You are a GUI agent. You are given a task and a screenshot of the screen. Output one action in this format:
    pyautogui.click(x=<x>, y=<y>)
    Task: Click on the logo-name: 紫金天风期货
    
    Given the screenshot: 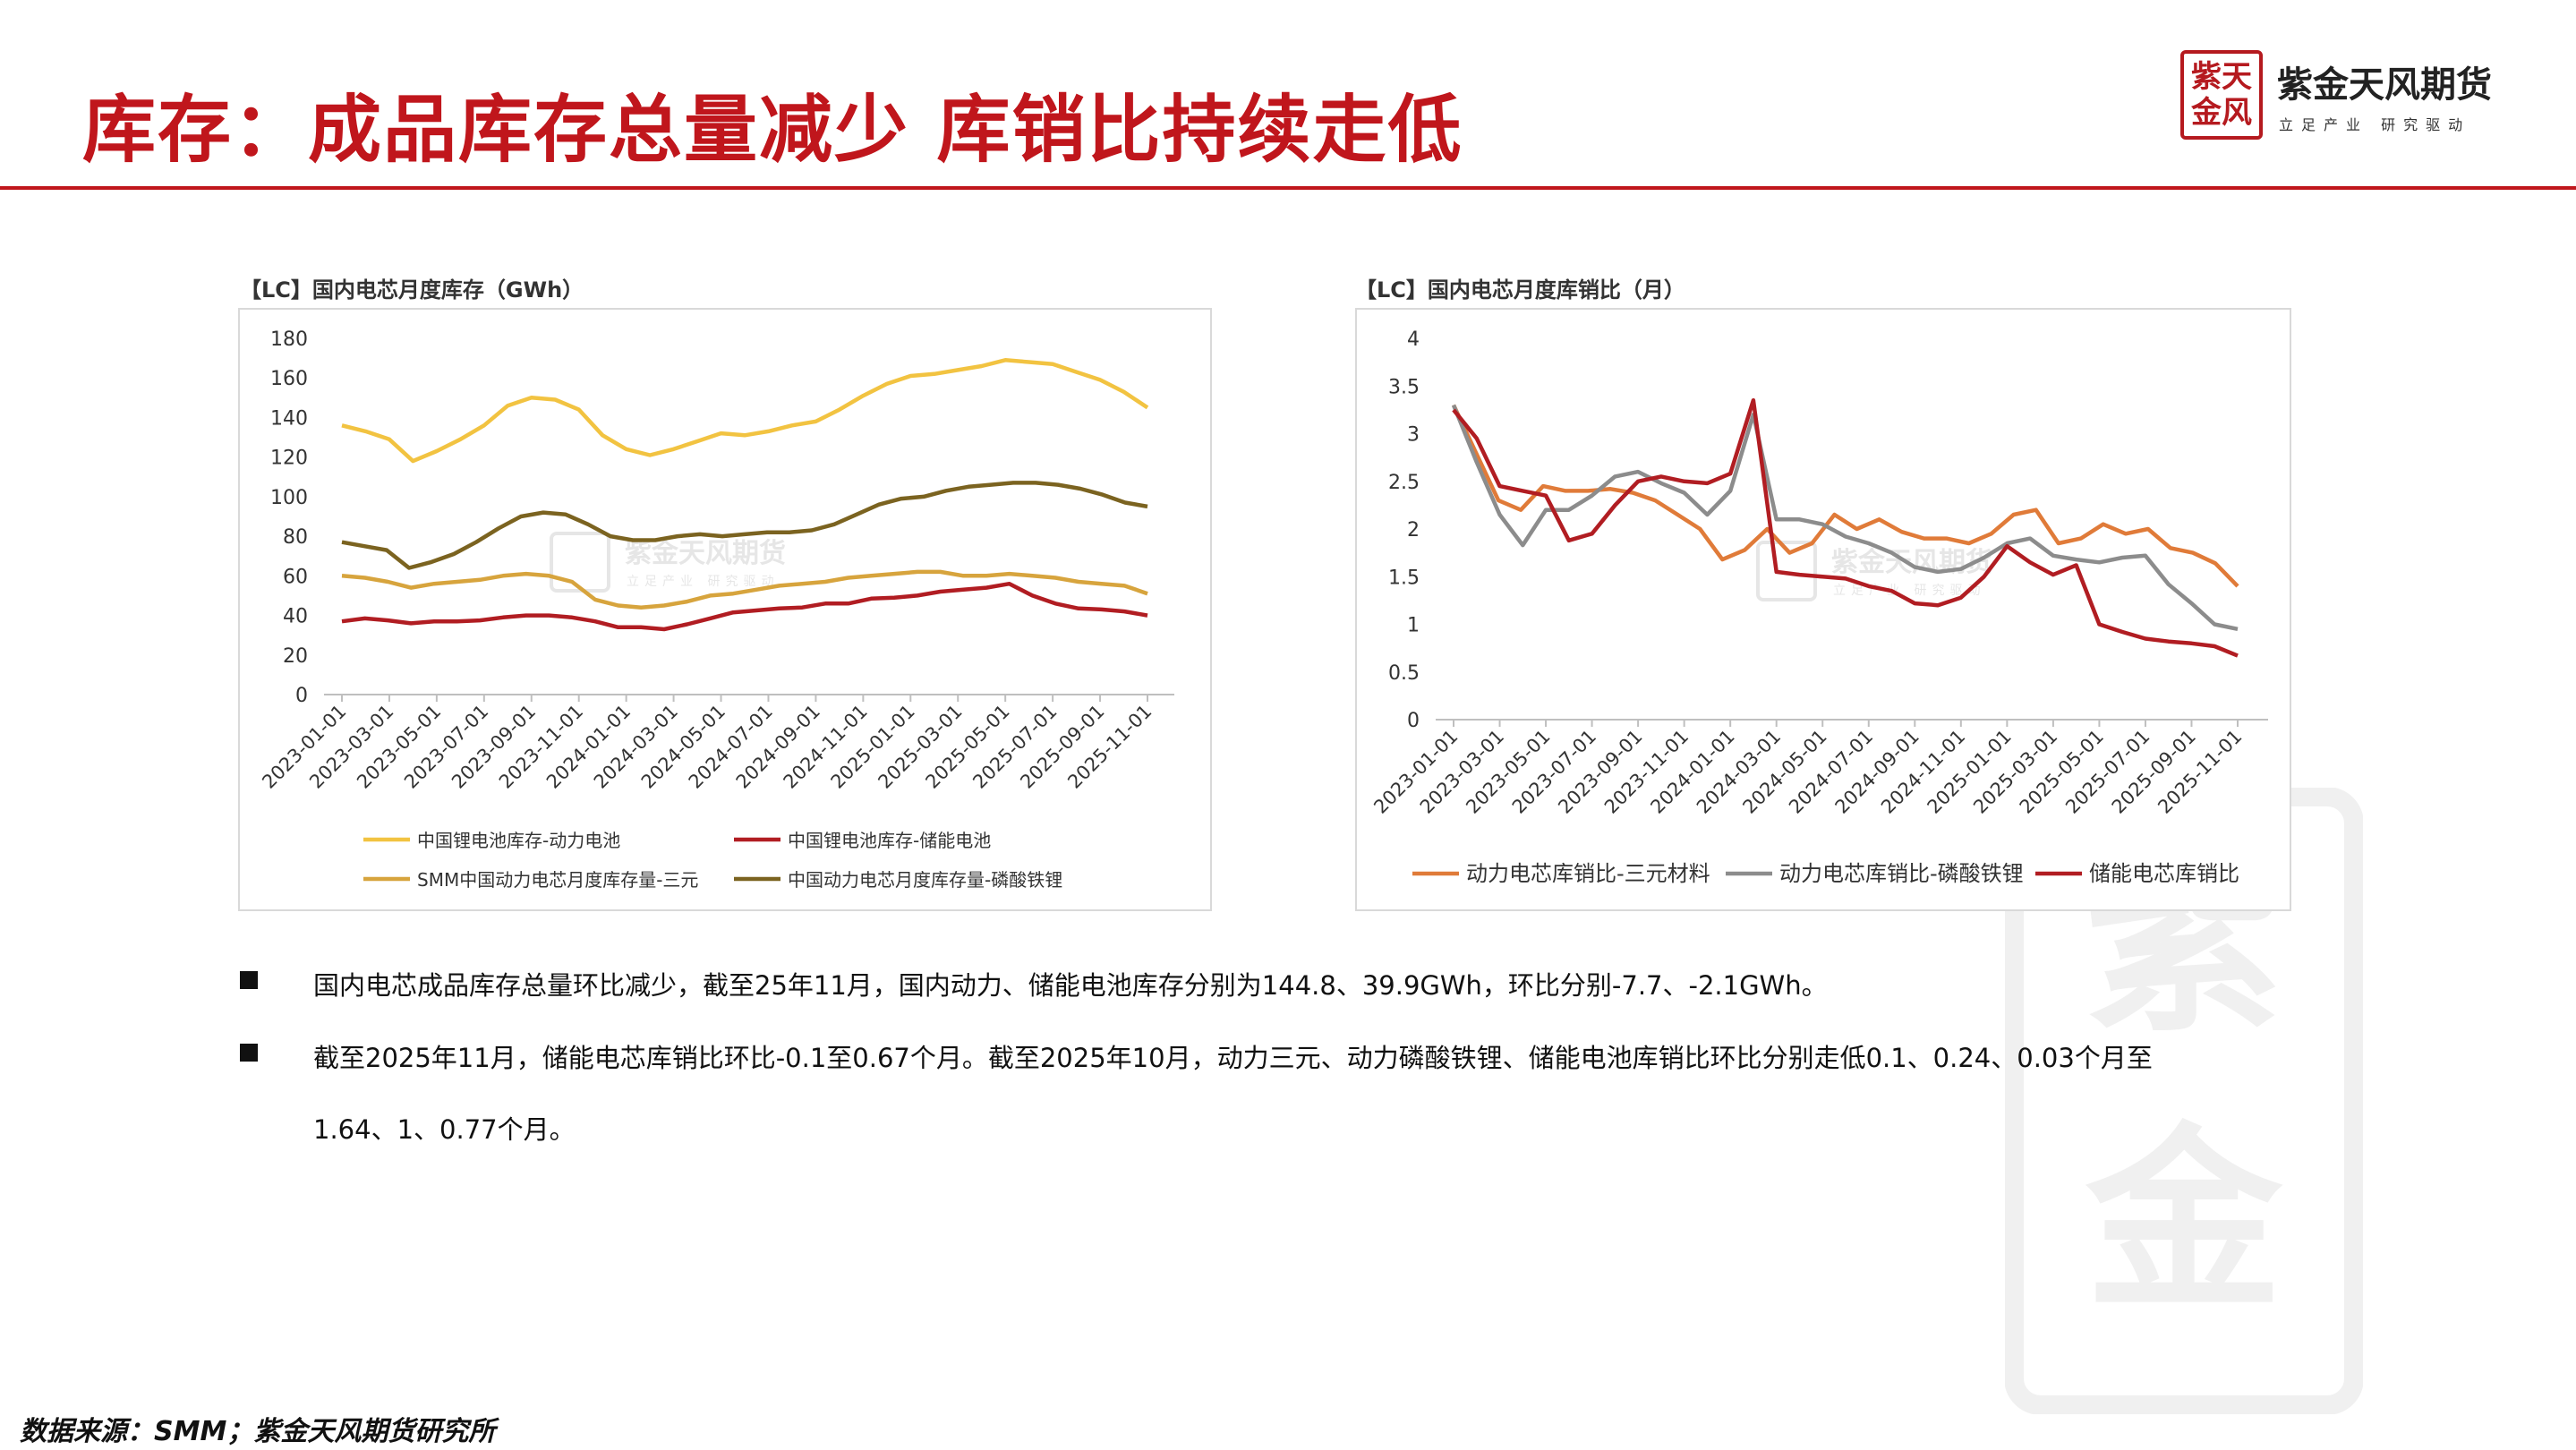 What is the action you would take?
    pyautogui.click(x=2384, y=85)
    